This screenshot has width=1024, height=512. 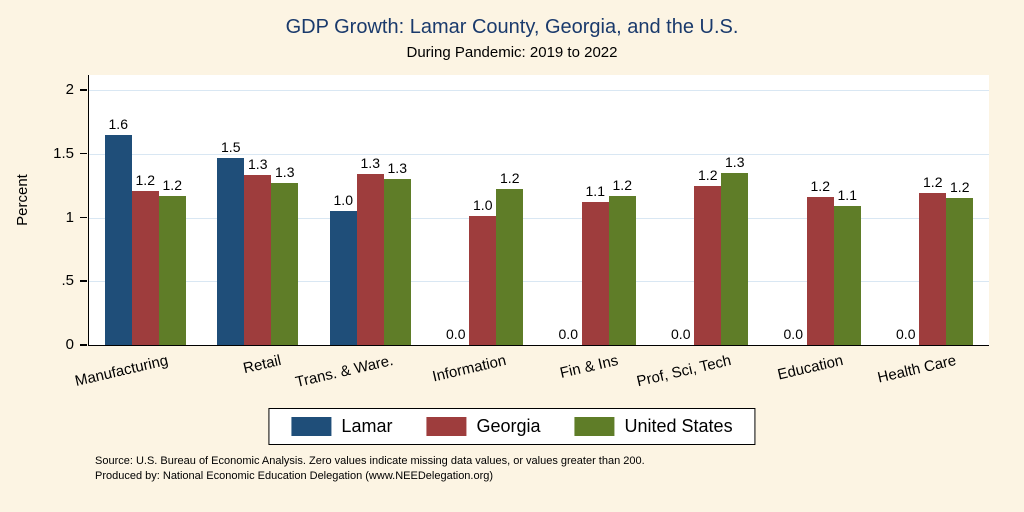 What do you see at coordinates (69, 217) in the screenshot?
I see `y-tick-label: 1` at bounding box center [69, 217].